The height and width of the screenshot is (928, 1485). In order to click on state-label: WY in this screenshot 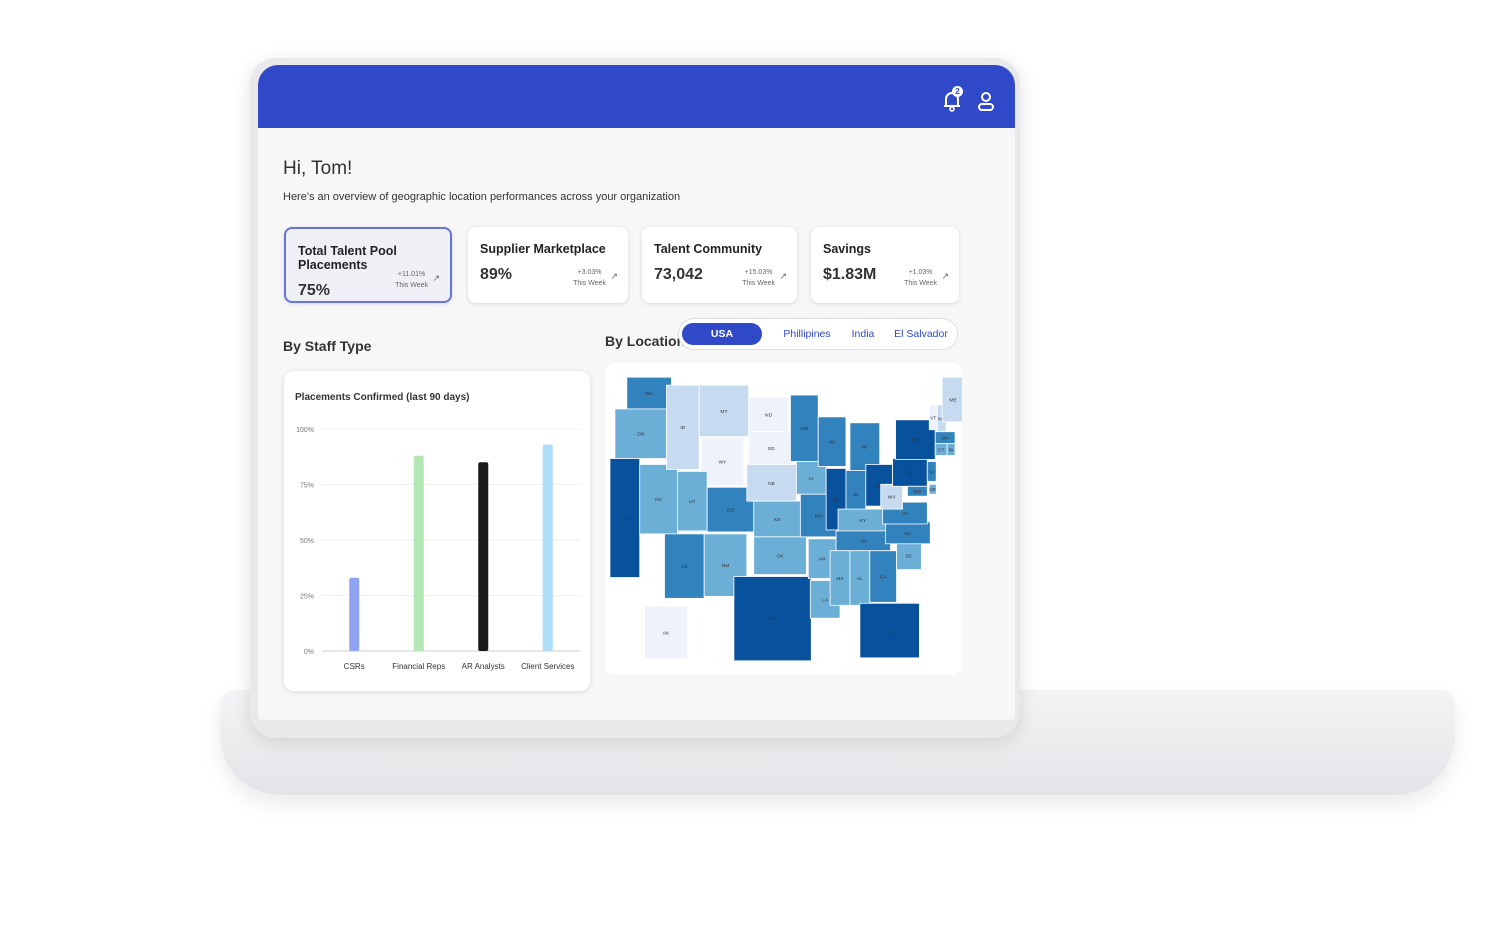, I will do `click(723, 462)`.